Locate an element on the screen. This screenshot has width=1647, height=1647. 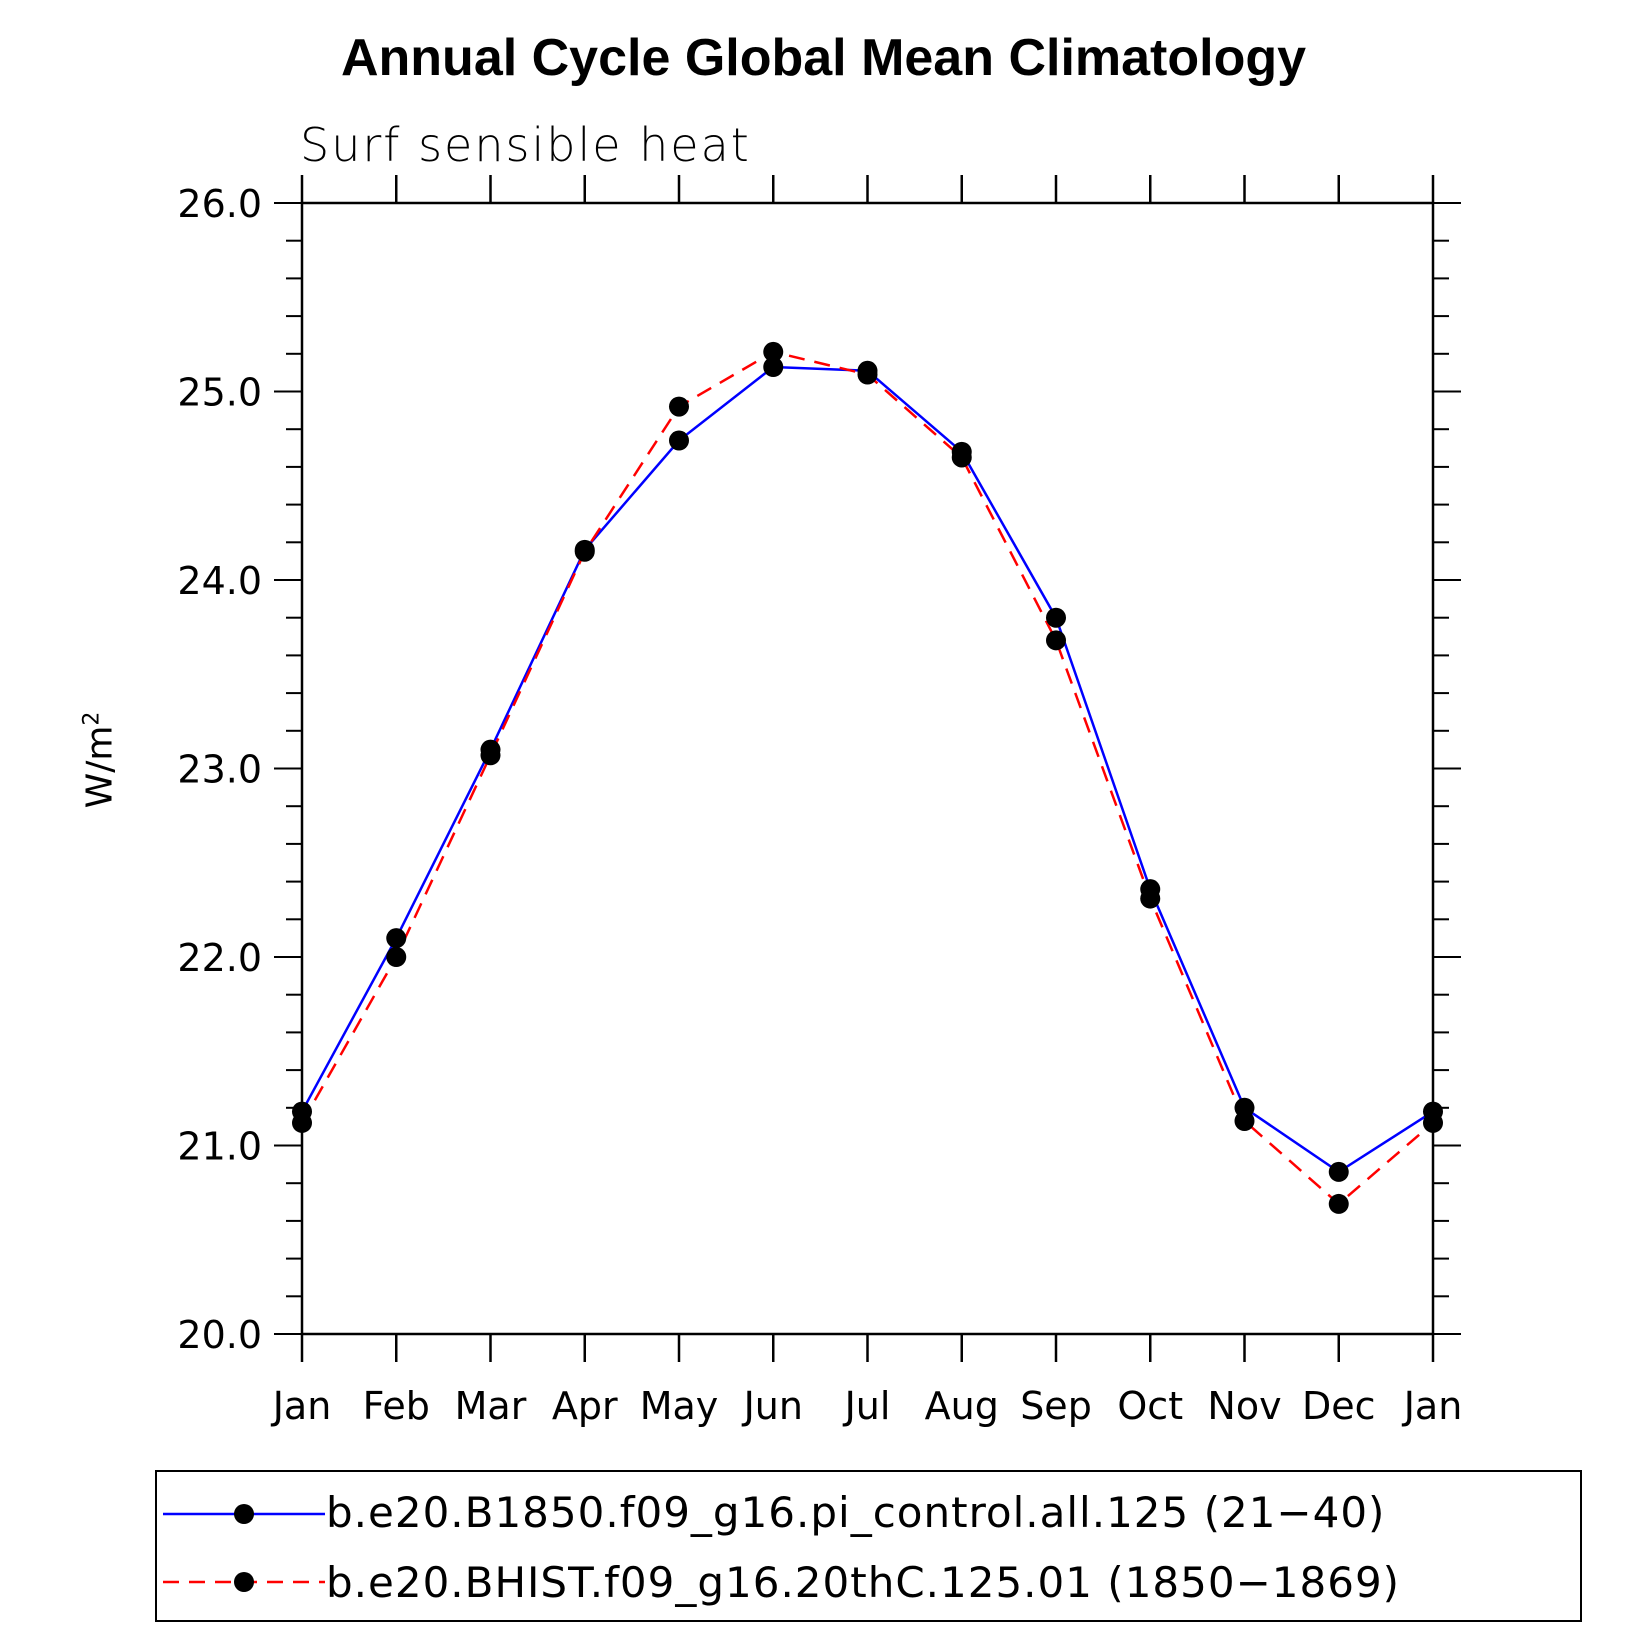
x-tick-label: Apr is located at coordinates (585, 1406).